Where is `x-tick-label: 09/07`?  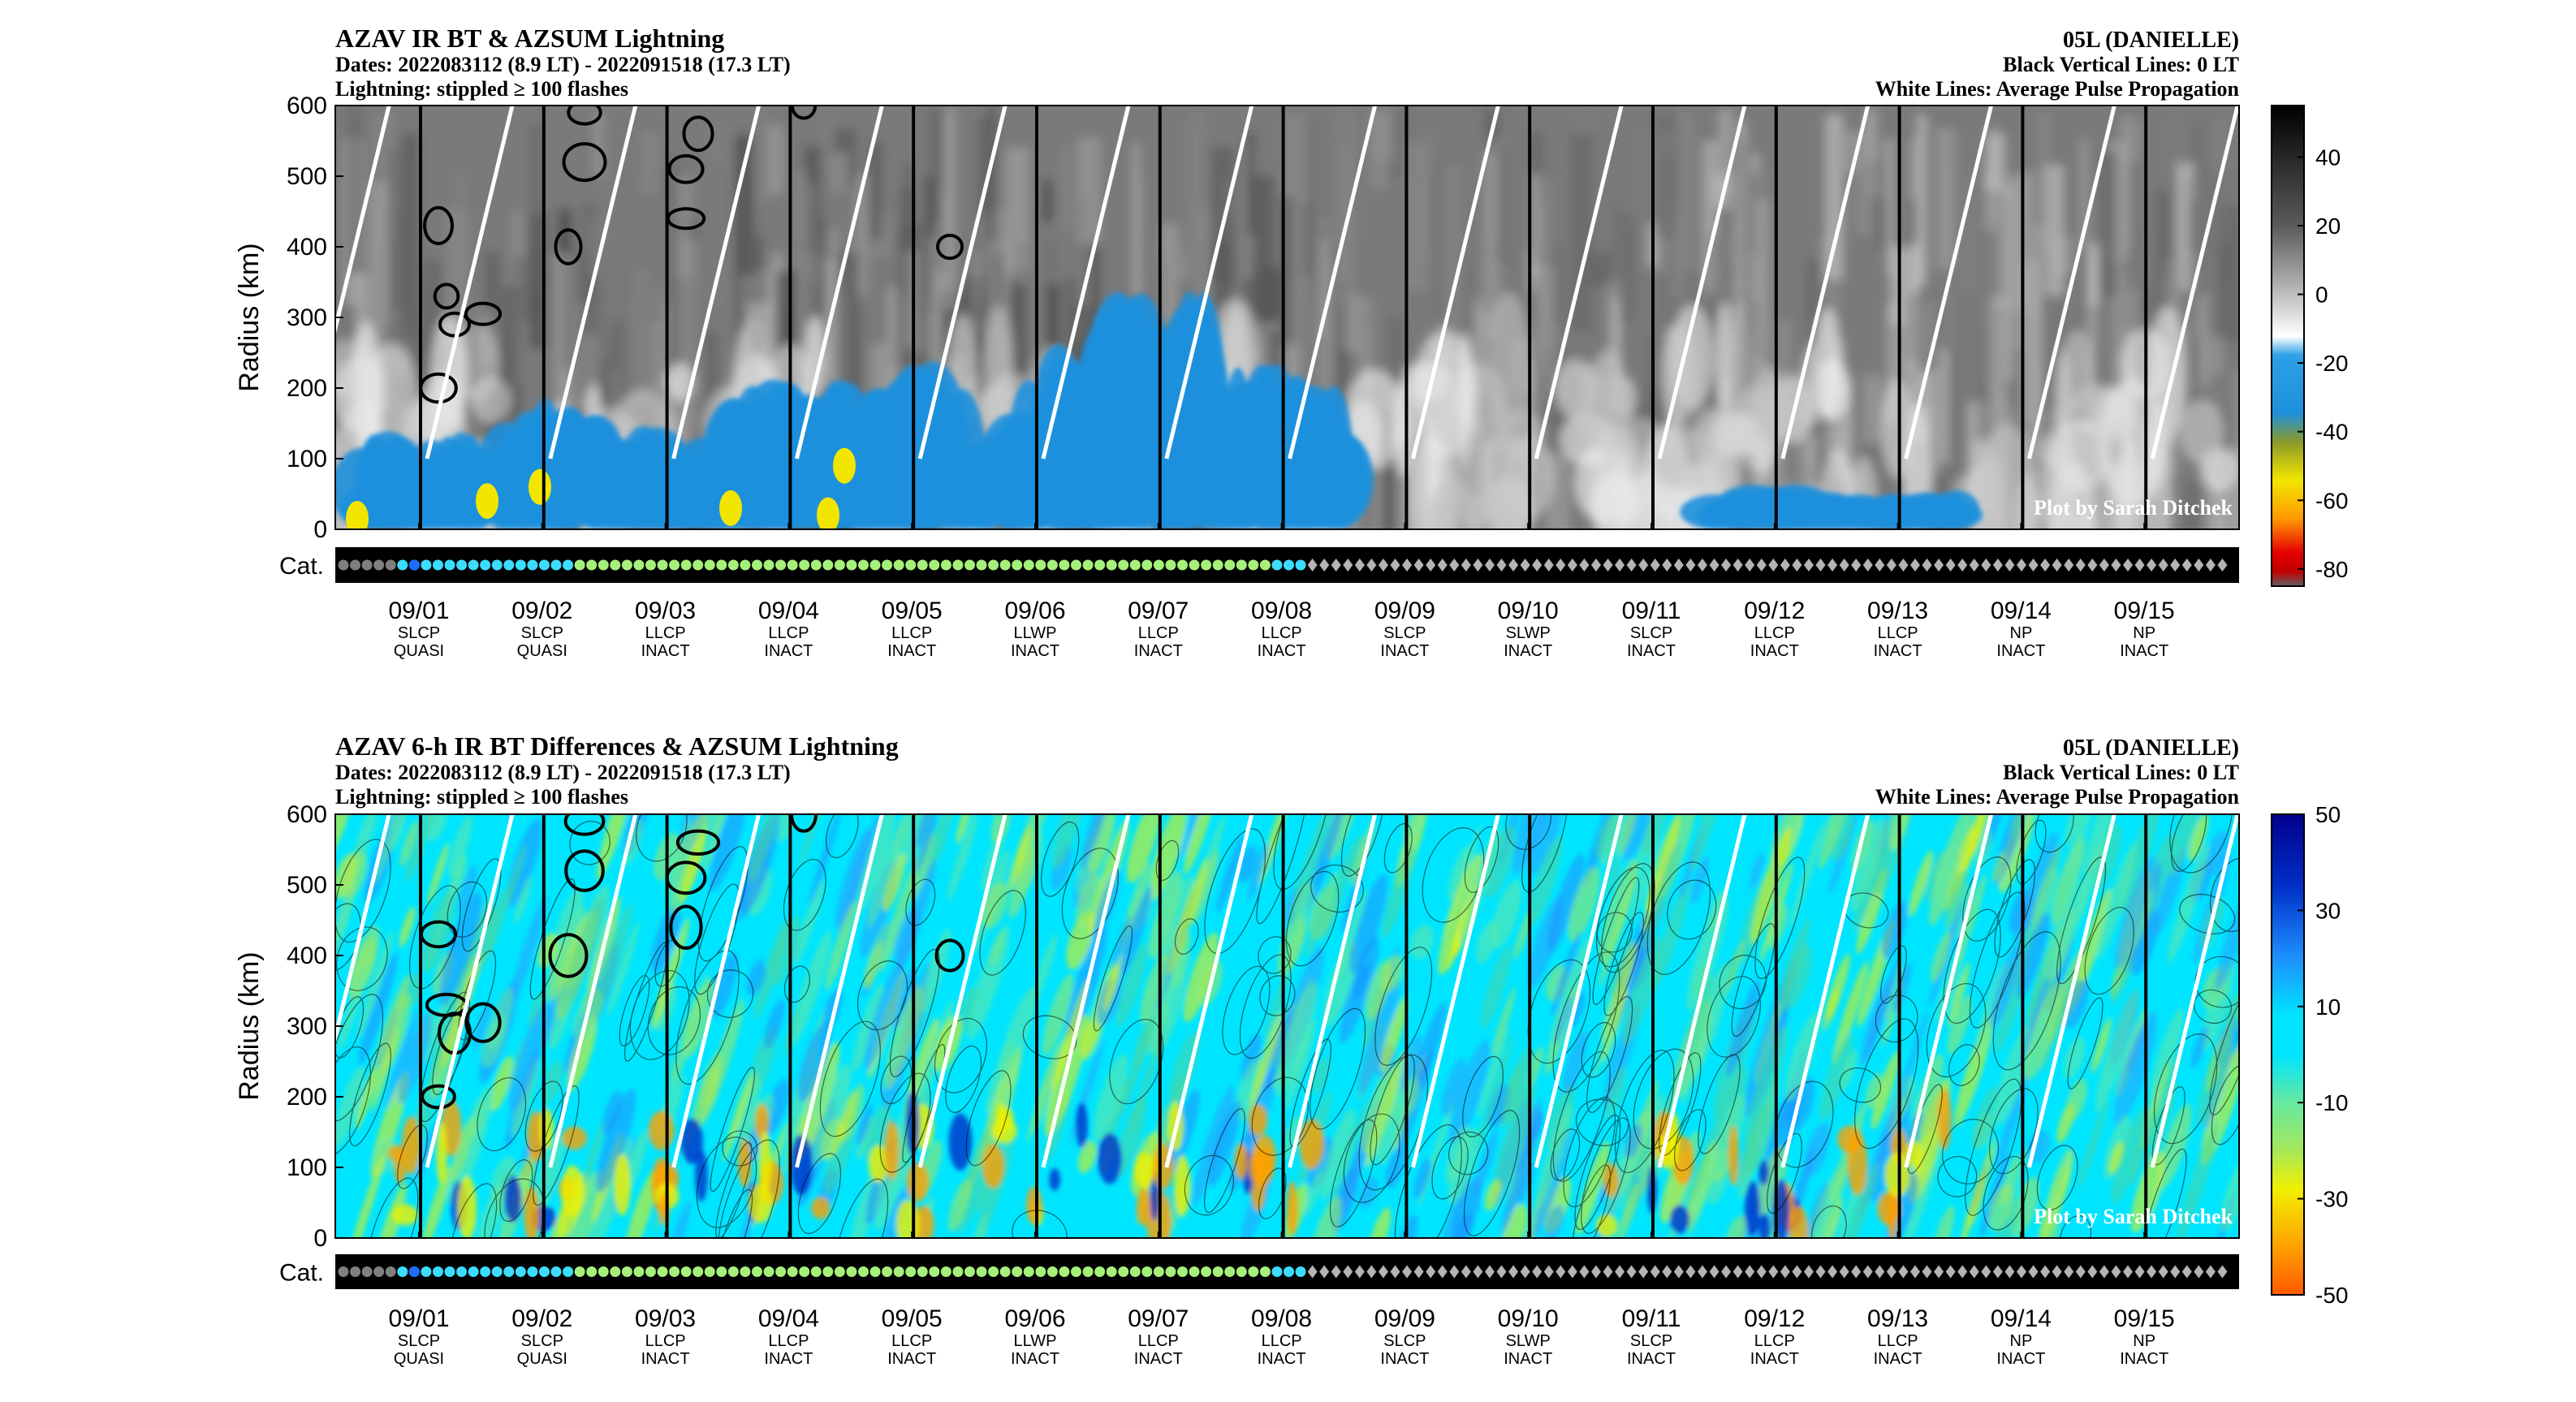
x-tick-label: 09/07 is located at coordinates (1158, 610).